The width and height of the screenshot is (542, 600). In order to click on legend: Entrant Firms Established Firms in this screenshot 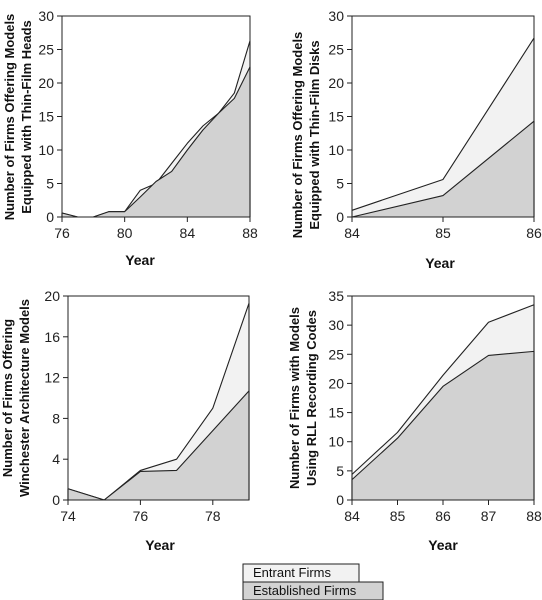, I will do `click(313, 581)`.